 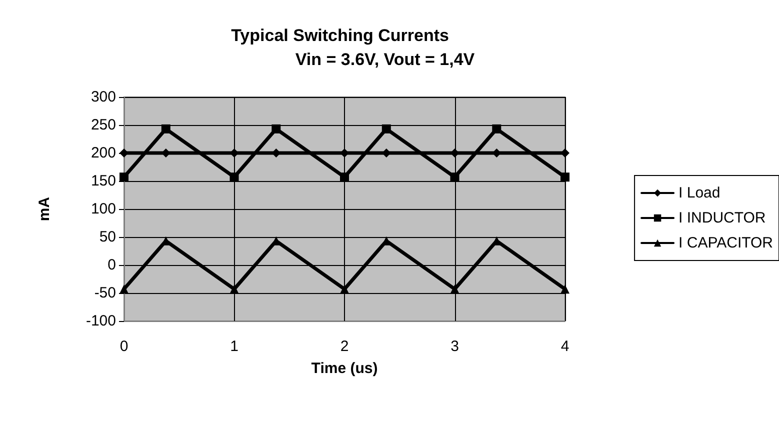 I want to click on x-tick-label: 0, so click(x=124, y=346).